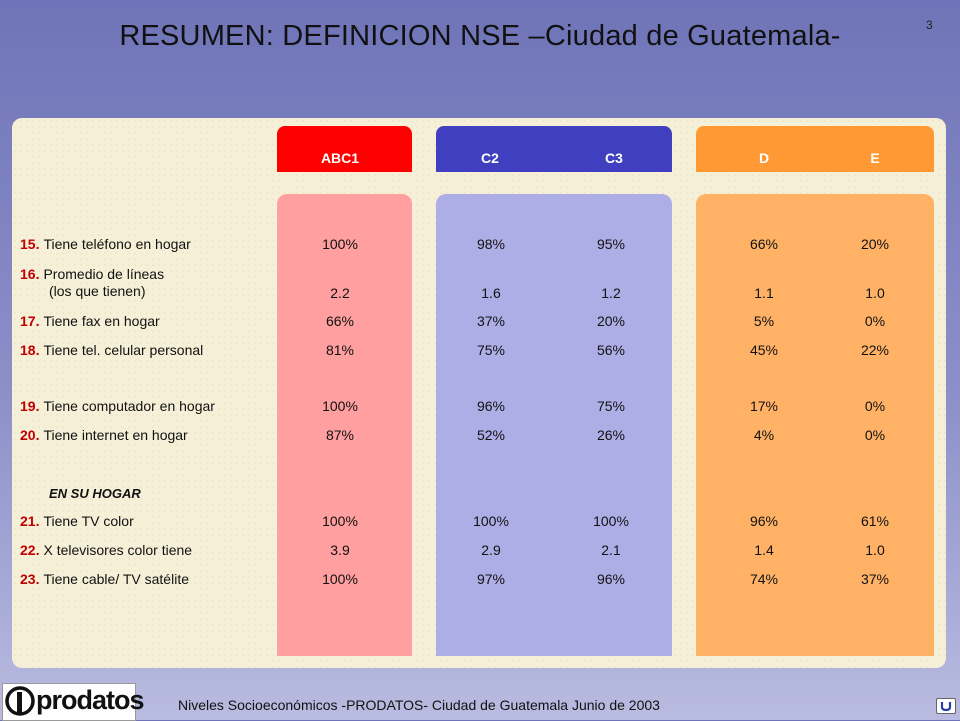 Image resolution: width=960 pixels, height=721 pixels. Describe the element at coordinates (490, 158) in the screenshot. I see `c2-header-label: C2` at that location.